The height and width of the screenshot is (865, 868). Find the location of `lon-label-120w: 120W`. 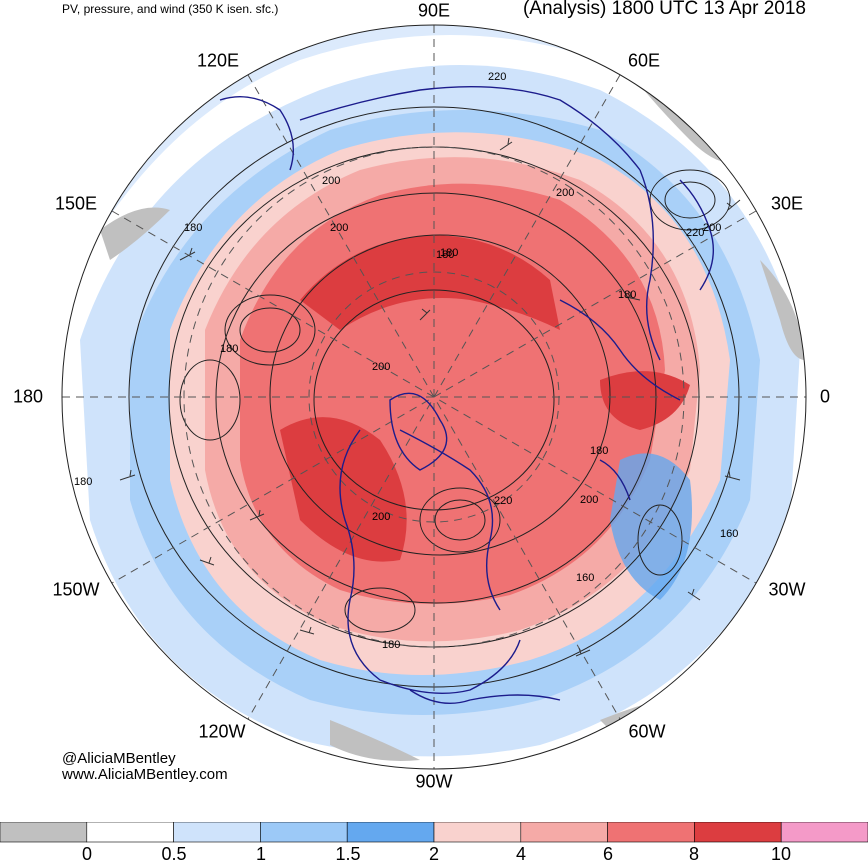

lon-label-120w: 120W is located at coordinates (222, 731).